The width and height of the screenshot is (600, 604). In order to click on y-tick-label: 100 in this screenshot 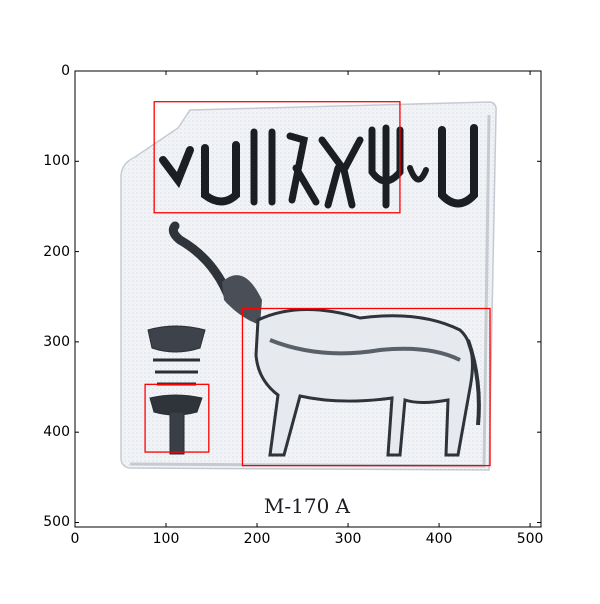, I will do `click(56, 161)`.